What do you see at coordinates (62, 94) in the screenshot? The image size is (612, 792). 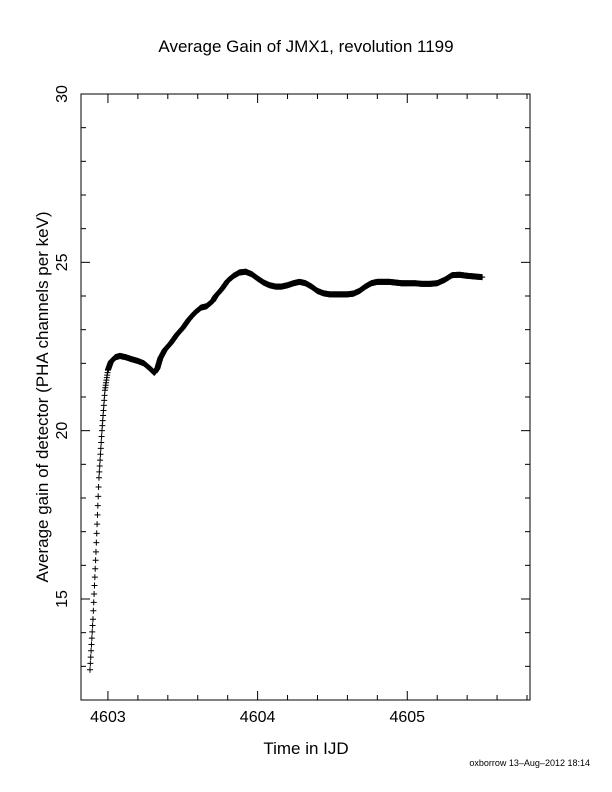 I see `y-tick-label: 30` at bounding box center [62, 94].